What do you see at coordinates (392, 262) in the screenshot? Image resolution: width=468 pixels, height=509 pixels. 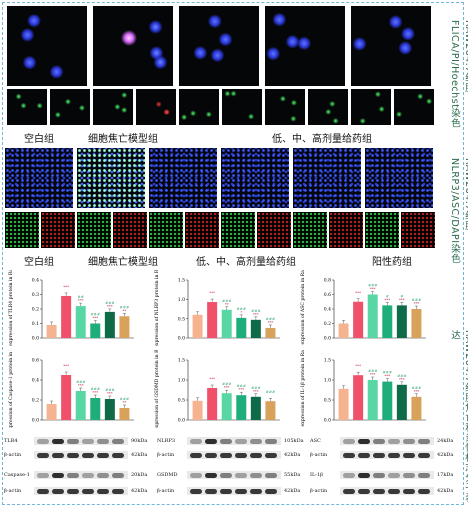 I see `caption-positive-2: 阳性药组` at bounding box center [392, 262].